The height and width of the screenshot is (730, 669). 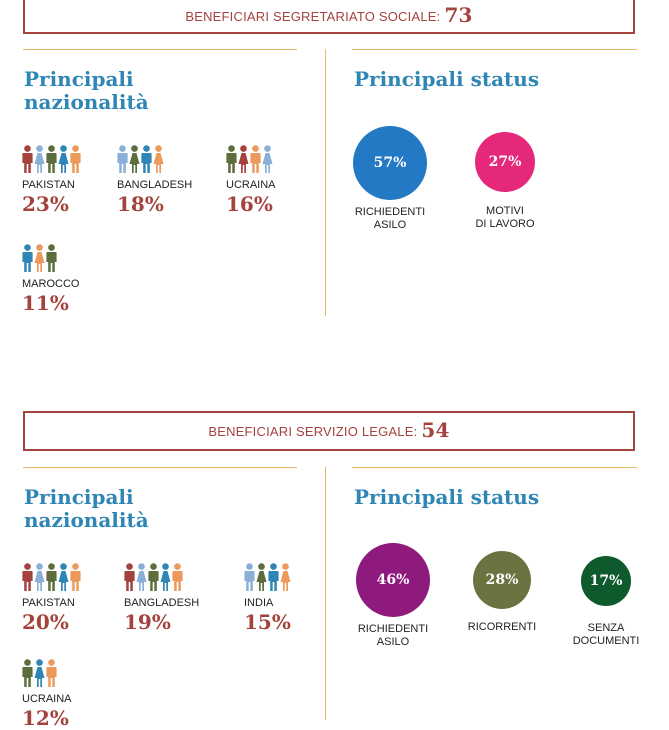 What do you see at coordinates (502, 580) in the screenshot?
I see `status-circle: 28%` at bounding box center [502, 580].